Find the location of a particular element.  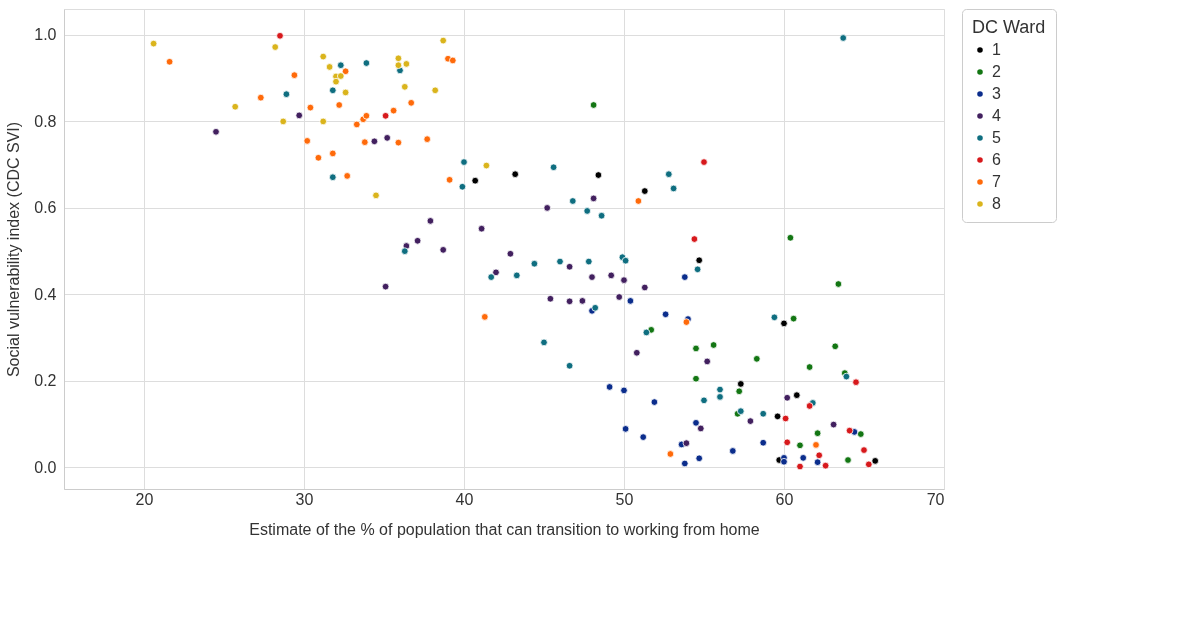

x-axis-title: Estimate of the % of population that can transition to working from home is located at coordinates (504, 529).